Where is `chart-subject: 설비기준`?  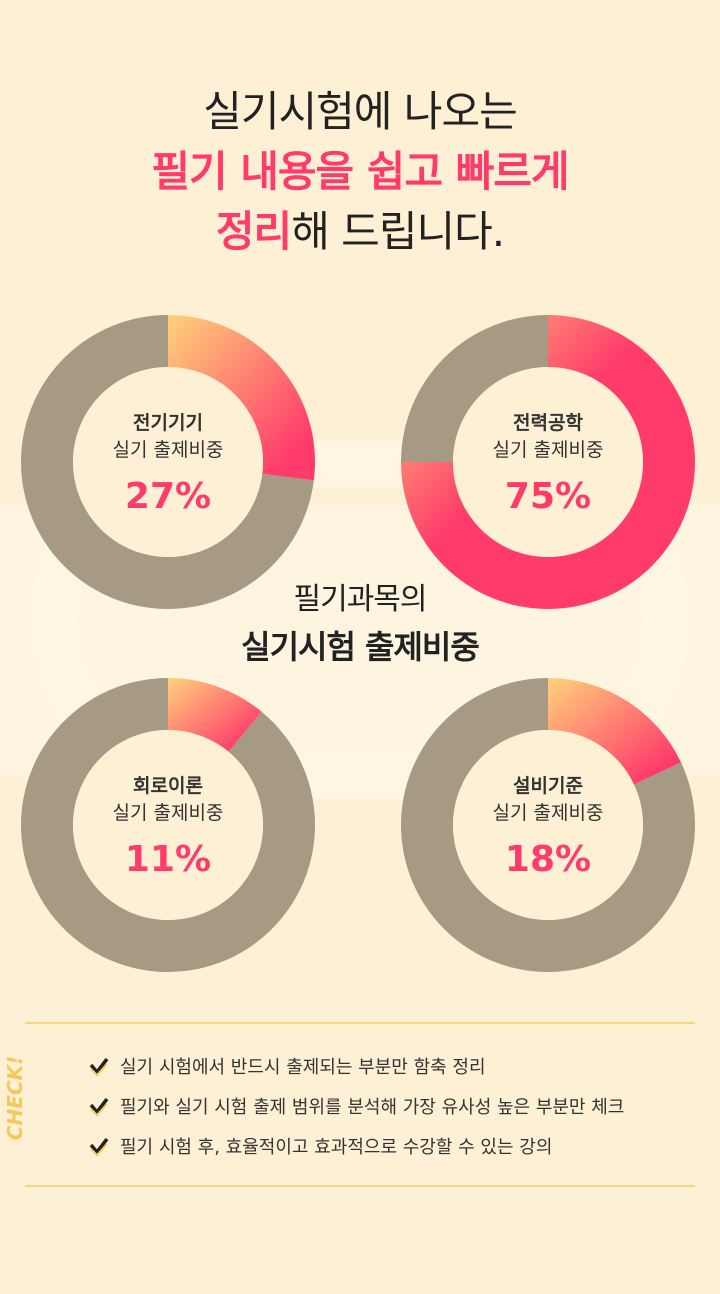 chart-subject: 설비기준 is located at coordinates (548, 786).